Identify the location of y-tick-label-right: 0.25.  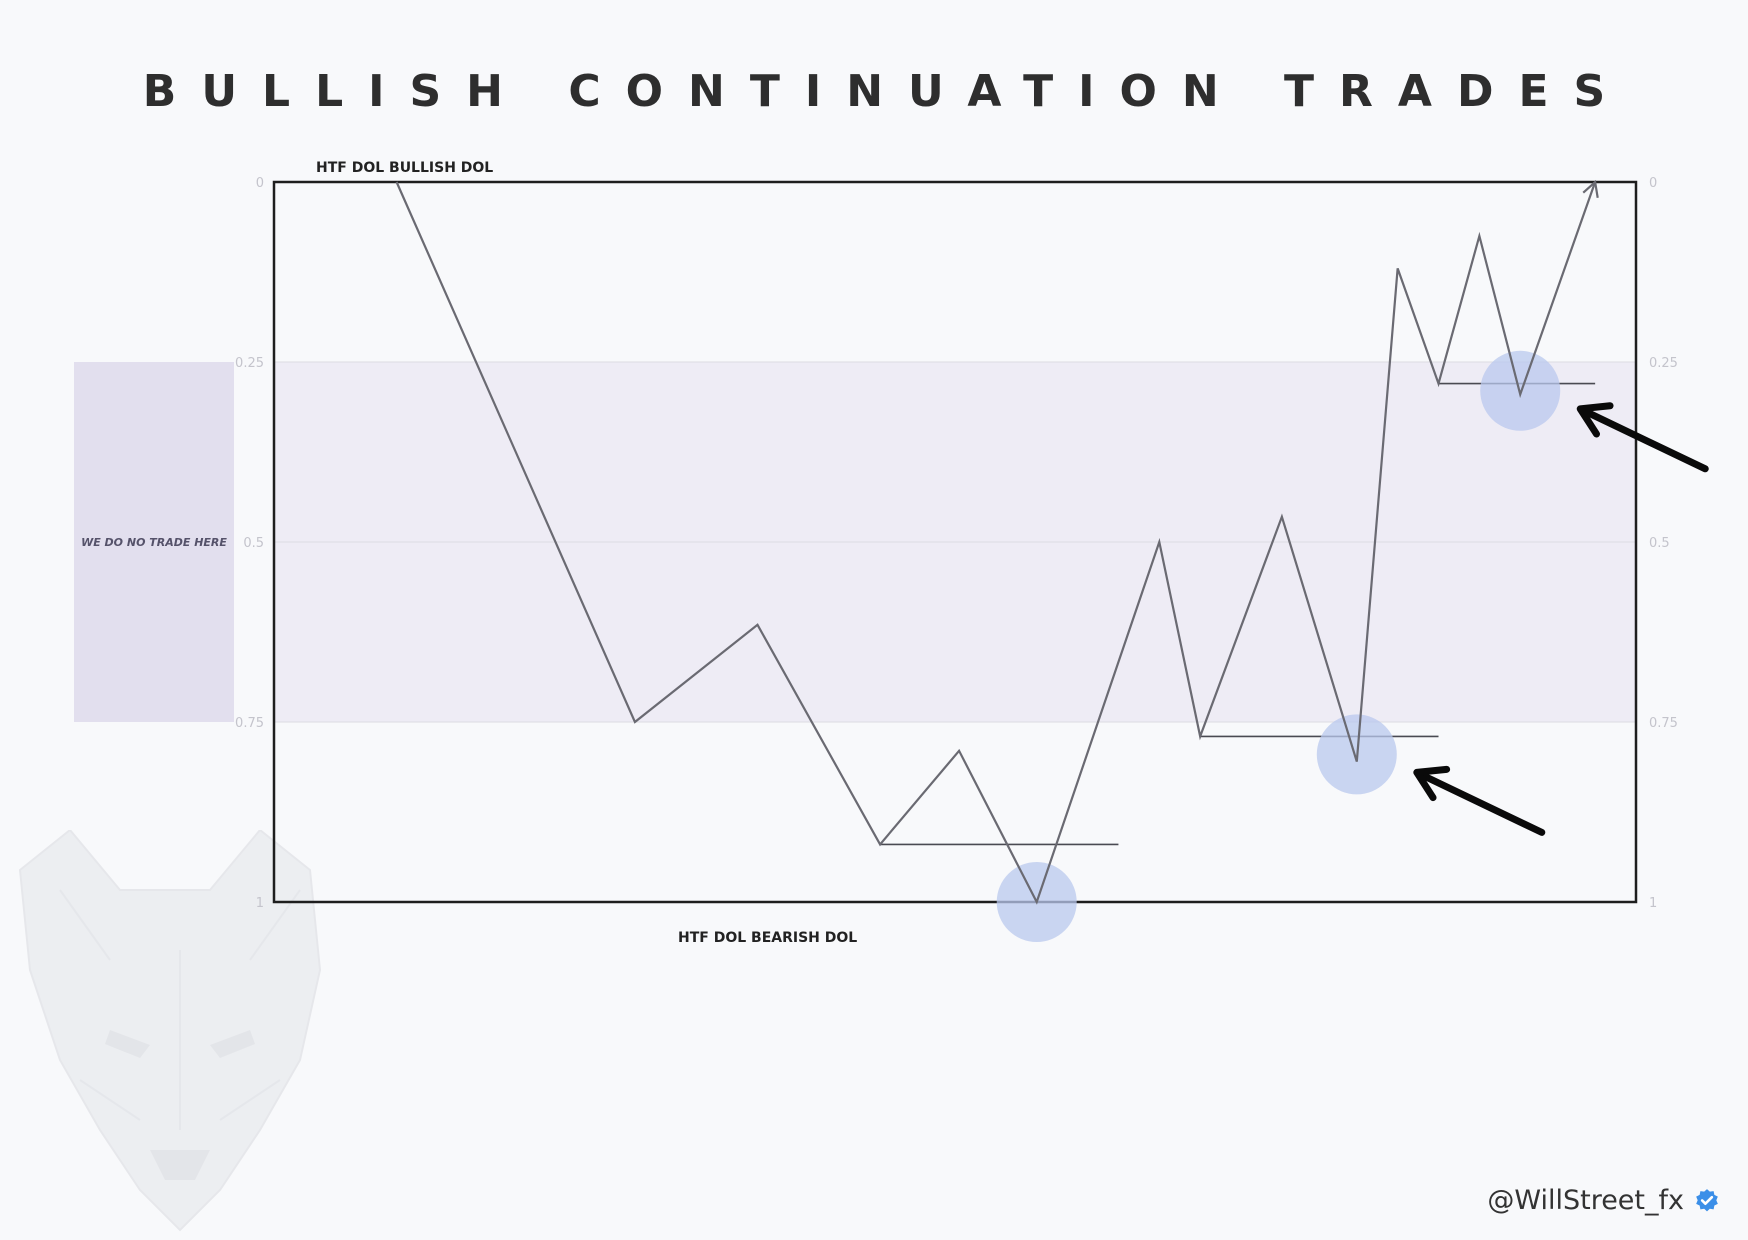
(1663, 363).